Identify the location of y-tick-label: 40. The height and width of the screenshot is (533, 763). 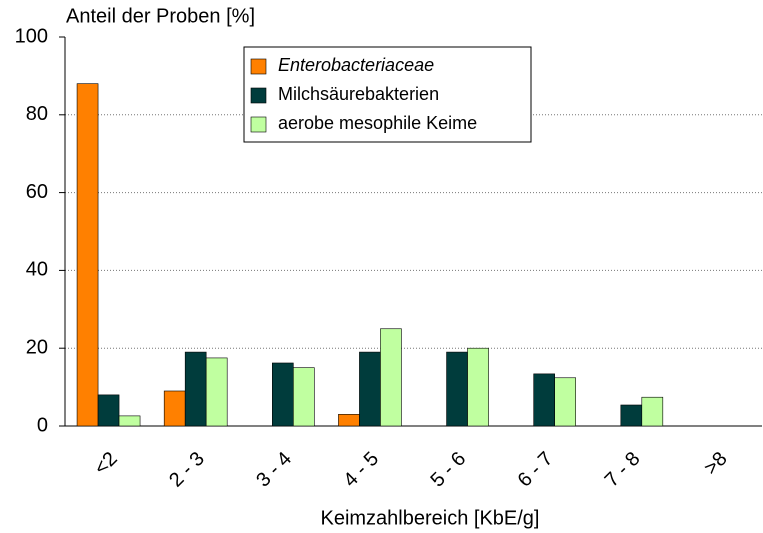
(37, 270).